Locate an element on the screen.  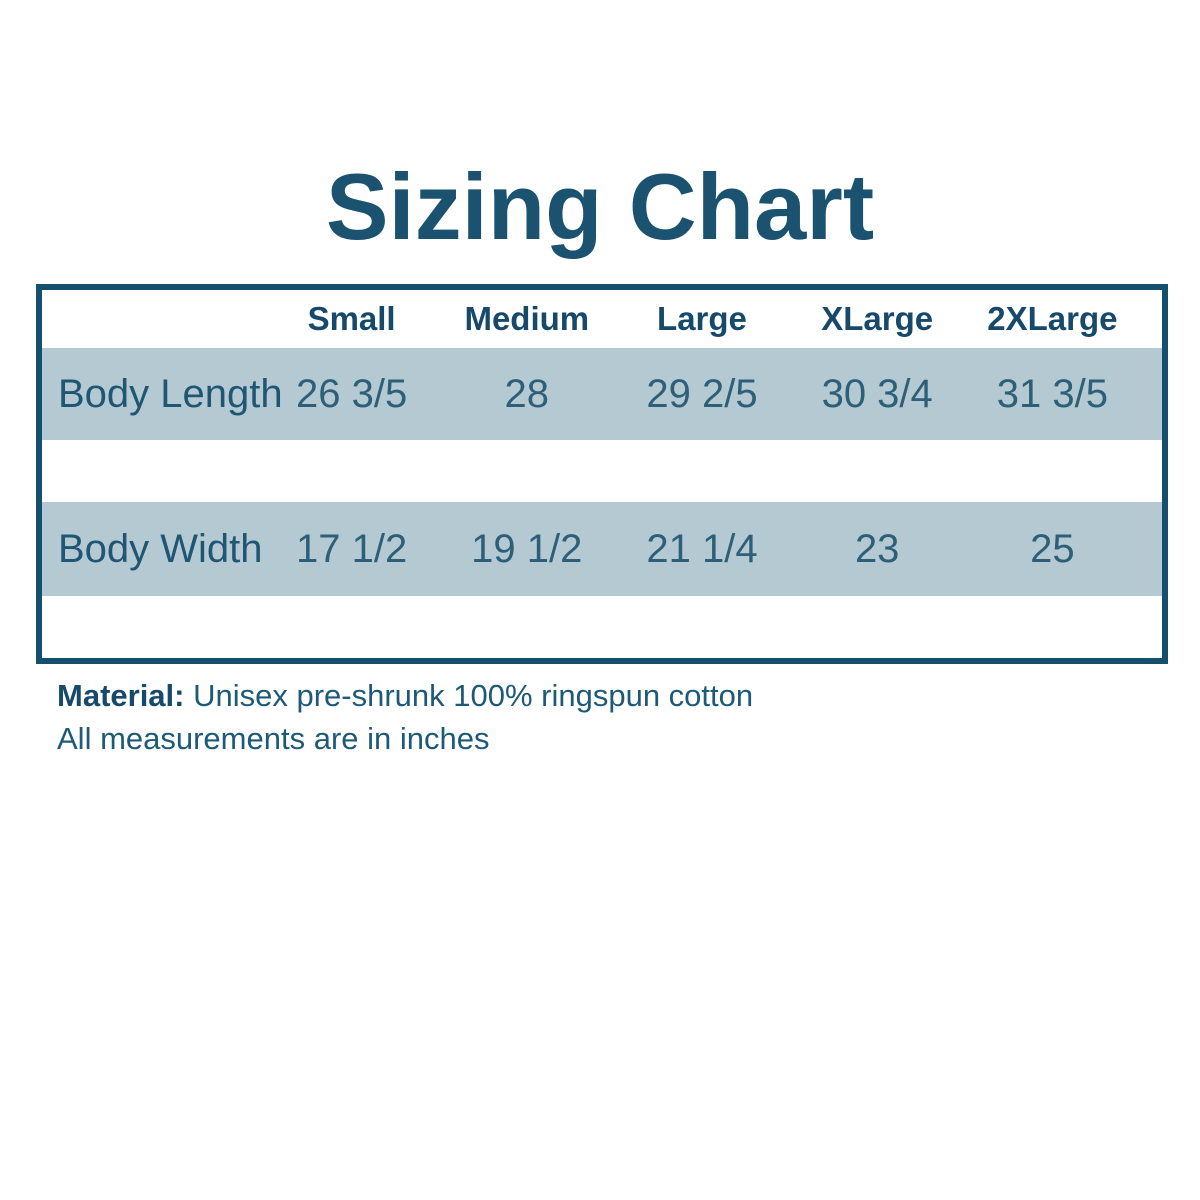
body-length-medium: 28 is located at coordinates (527, 393).